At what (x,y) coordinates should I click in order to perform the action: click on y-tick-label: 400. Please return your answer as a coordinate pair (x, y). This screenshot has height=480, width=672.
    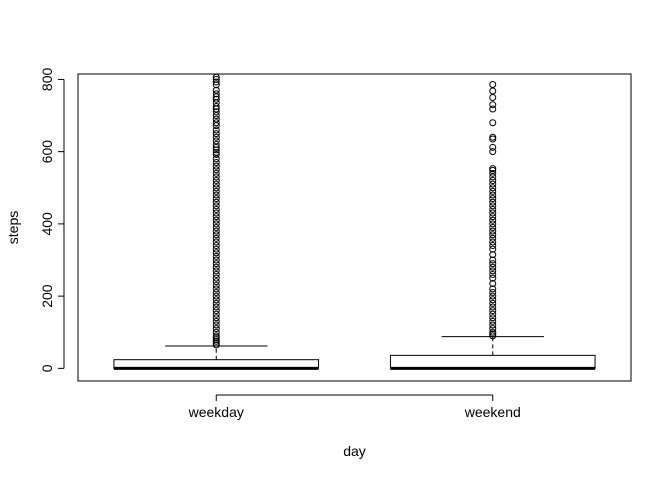
    Looking at the image, I should click on (47, 224).